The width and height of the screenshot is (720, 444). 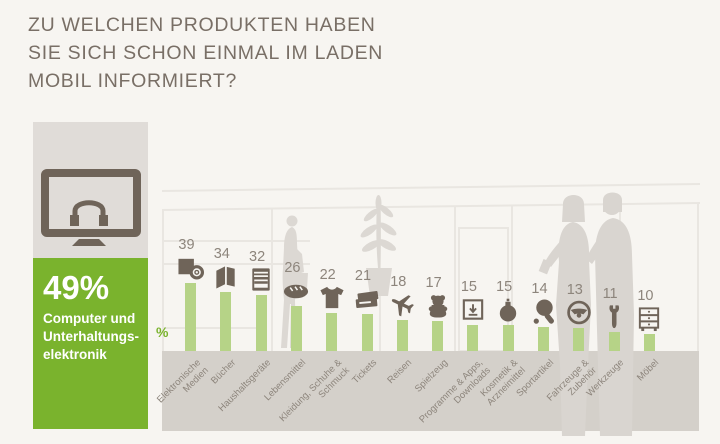 I want to click on bar-column: 13, so click(x=579, y=316).